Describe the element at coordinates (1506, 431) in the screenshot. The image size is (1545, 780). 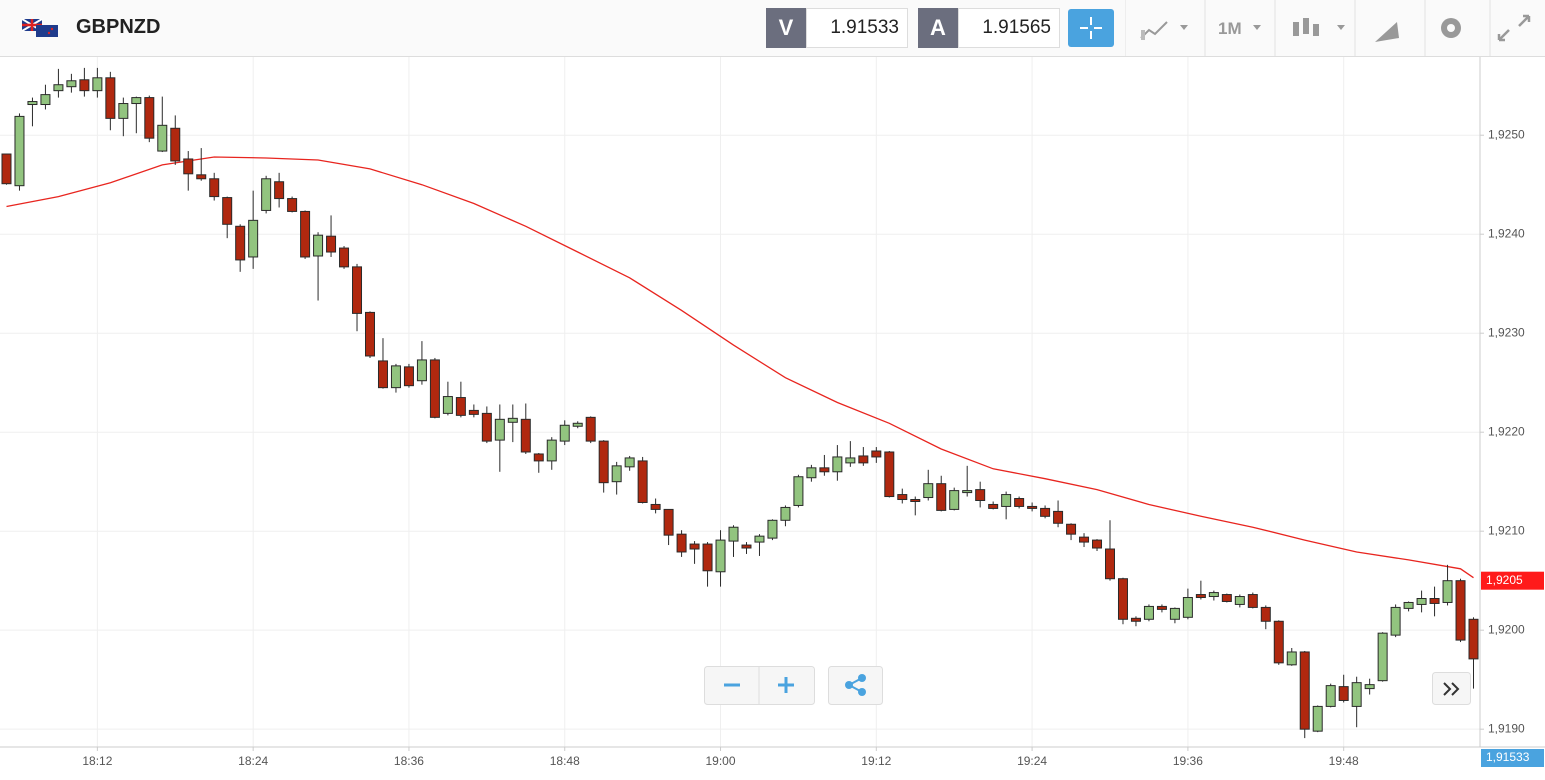
I see `y-tick-label: 1,9220` at that location.